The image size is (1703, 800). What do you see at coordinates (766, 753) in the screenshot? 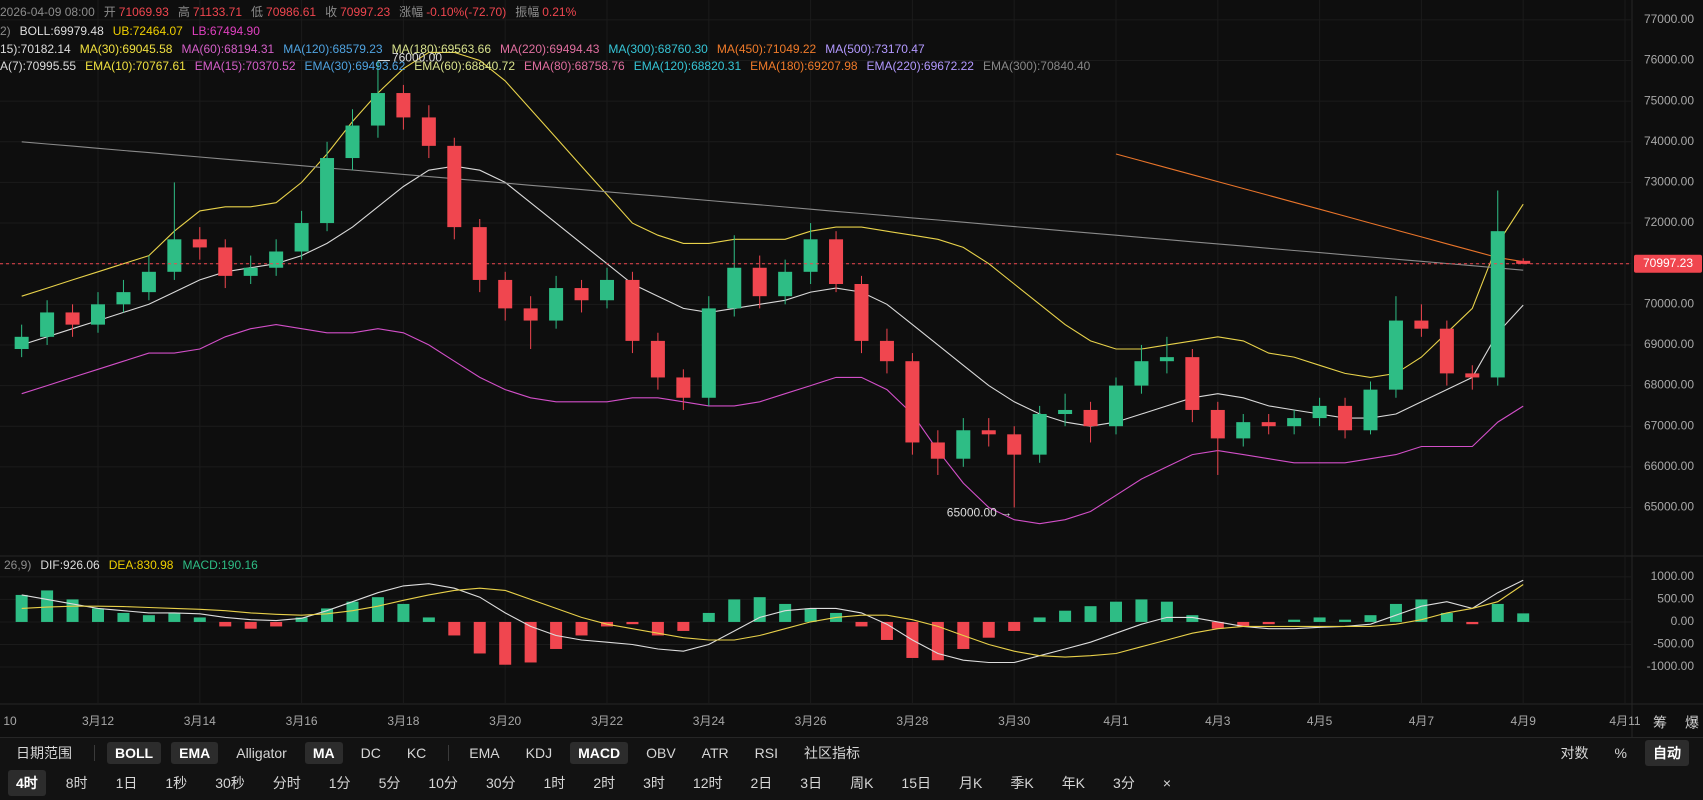
I see `toolbar-button: RSI` at bounding box center [766, 753].